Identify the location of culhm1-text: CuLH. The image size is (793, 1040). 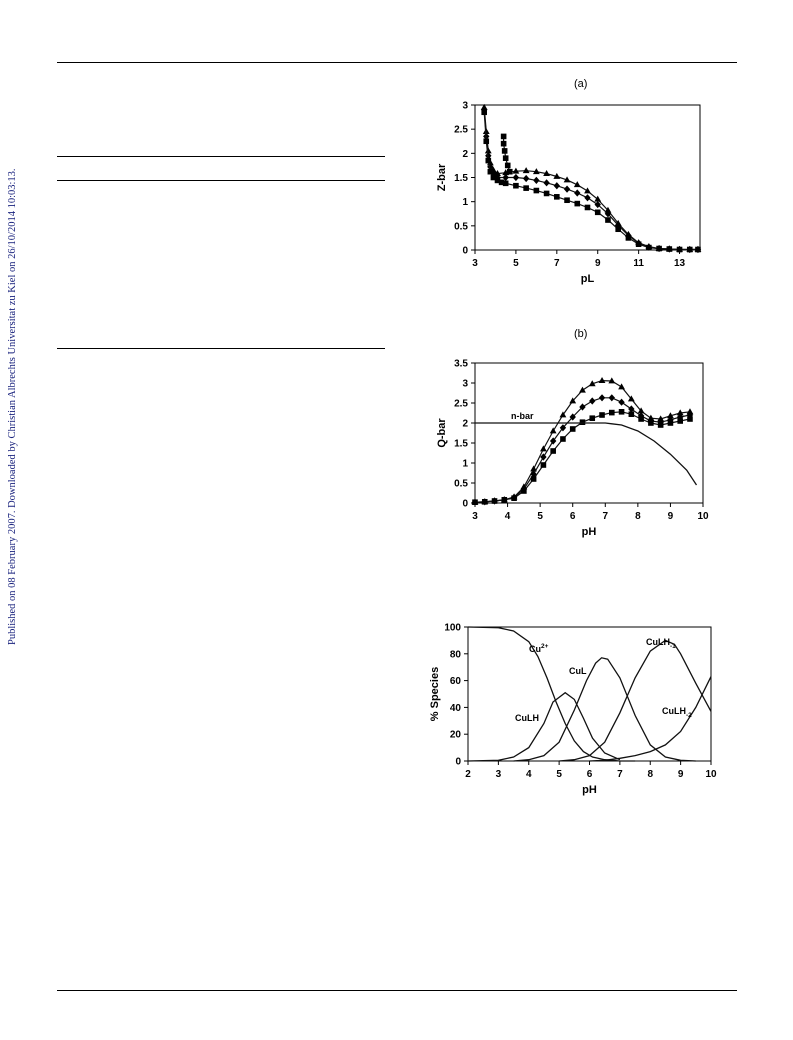
(658, 642).